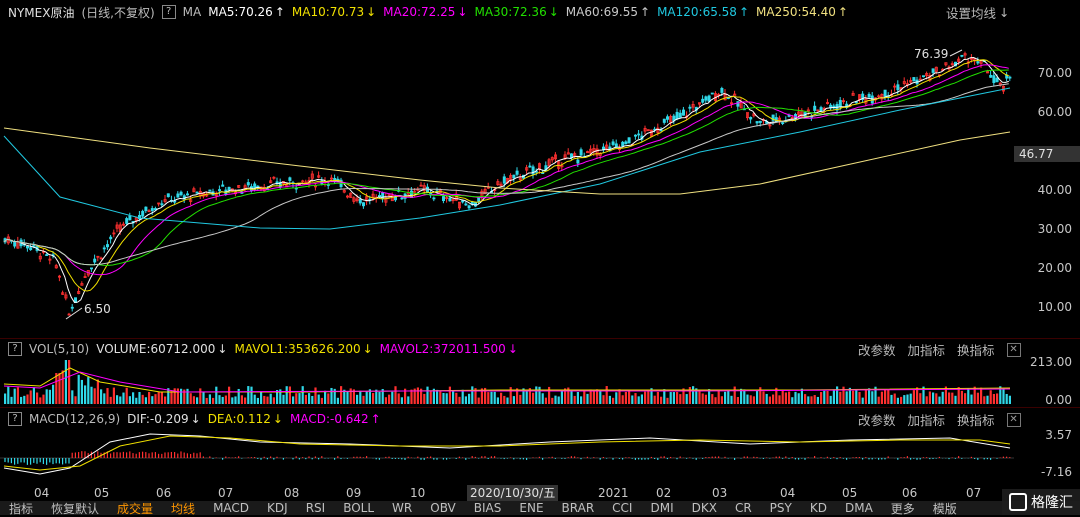 This screenshot has width=1080, height=517. I want to click on month-label: 02, so click(664, 493).